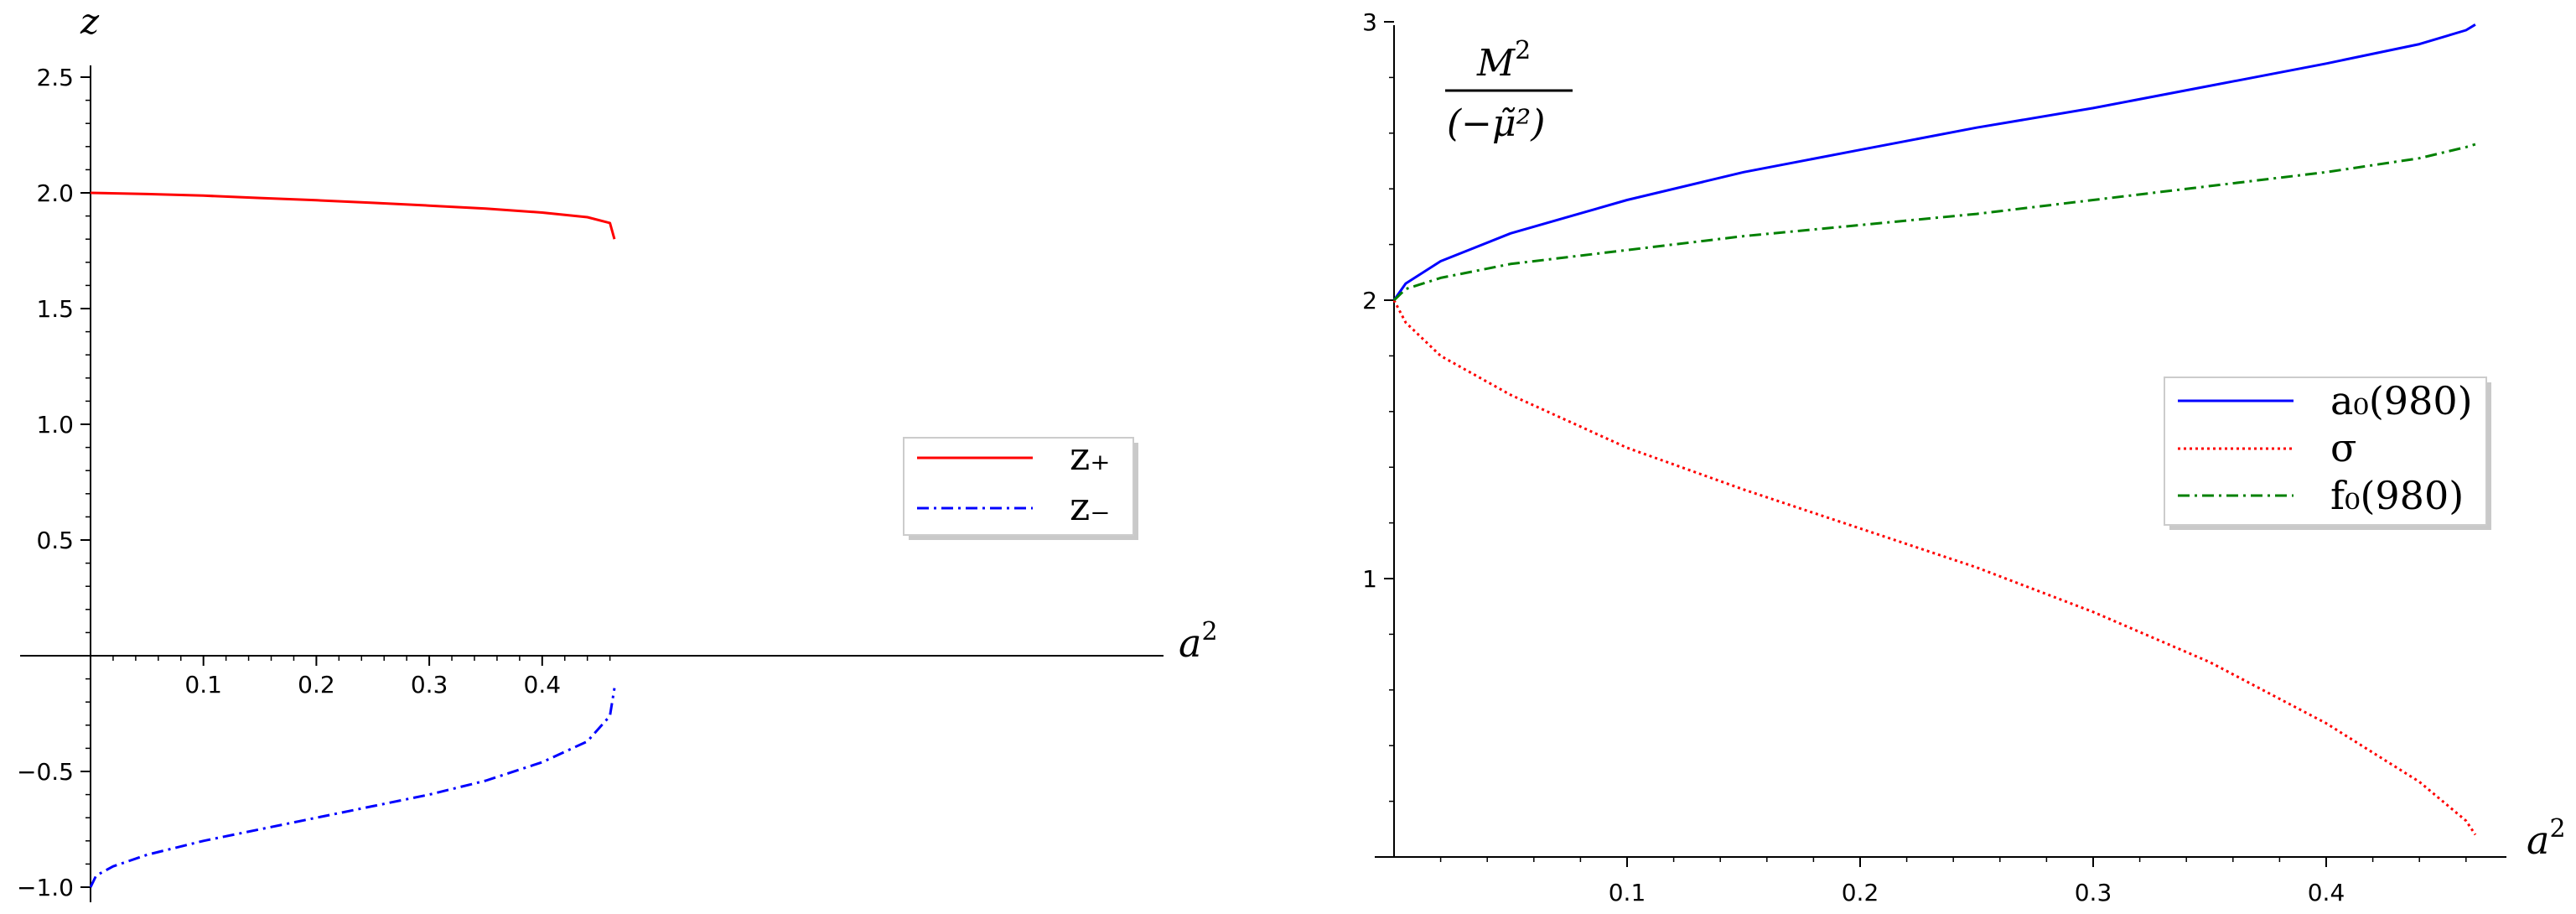 This screenshot has width=2576, height=914. I want to click on legend-label-z-minus: z₋, so click(1090, 506).